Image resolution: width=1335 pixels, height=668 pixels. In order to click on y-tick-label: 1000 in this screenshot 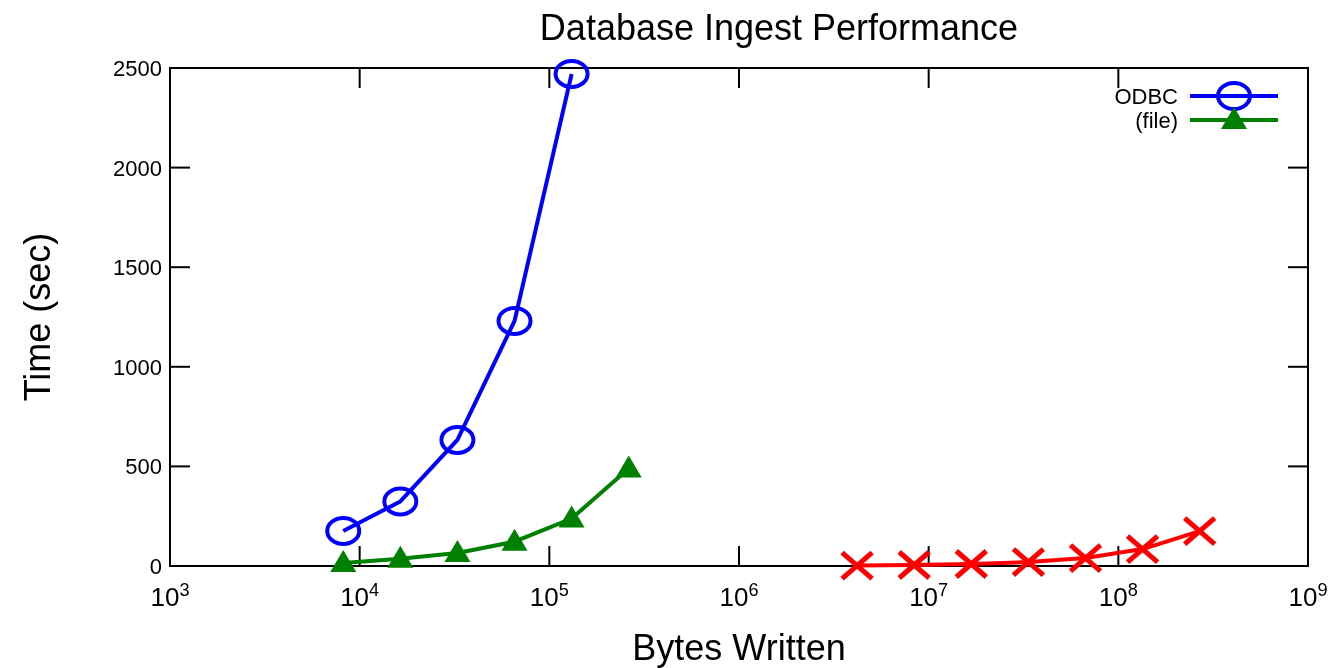, I will do `click(137, 367)`.